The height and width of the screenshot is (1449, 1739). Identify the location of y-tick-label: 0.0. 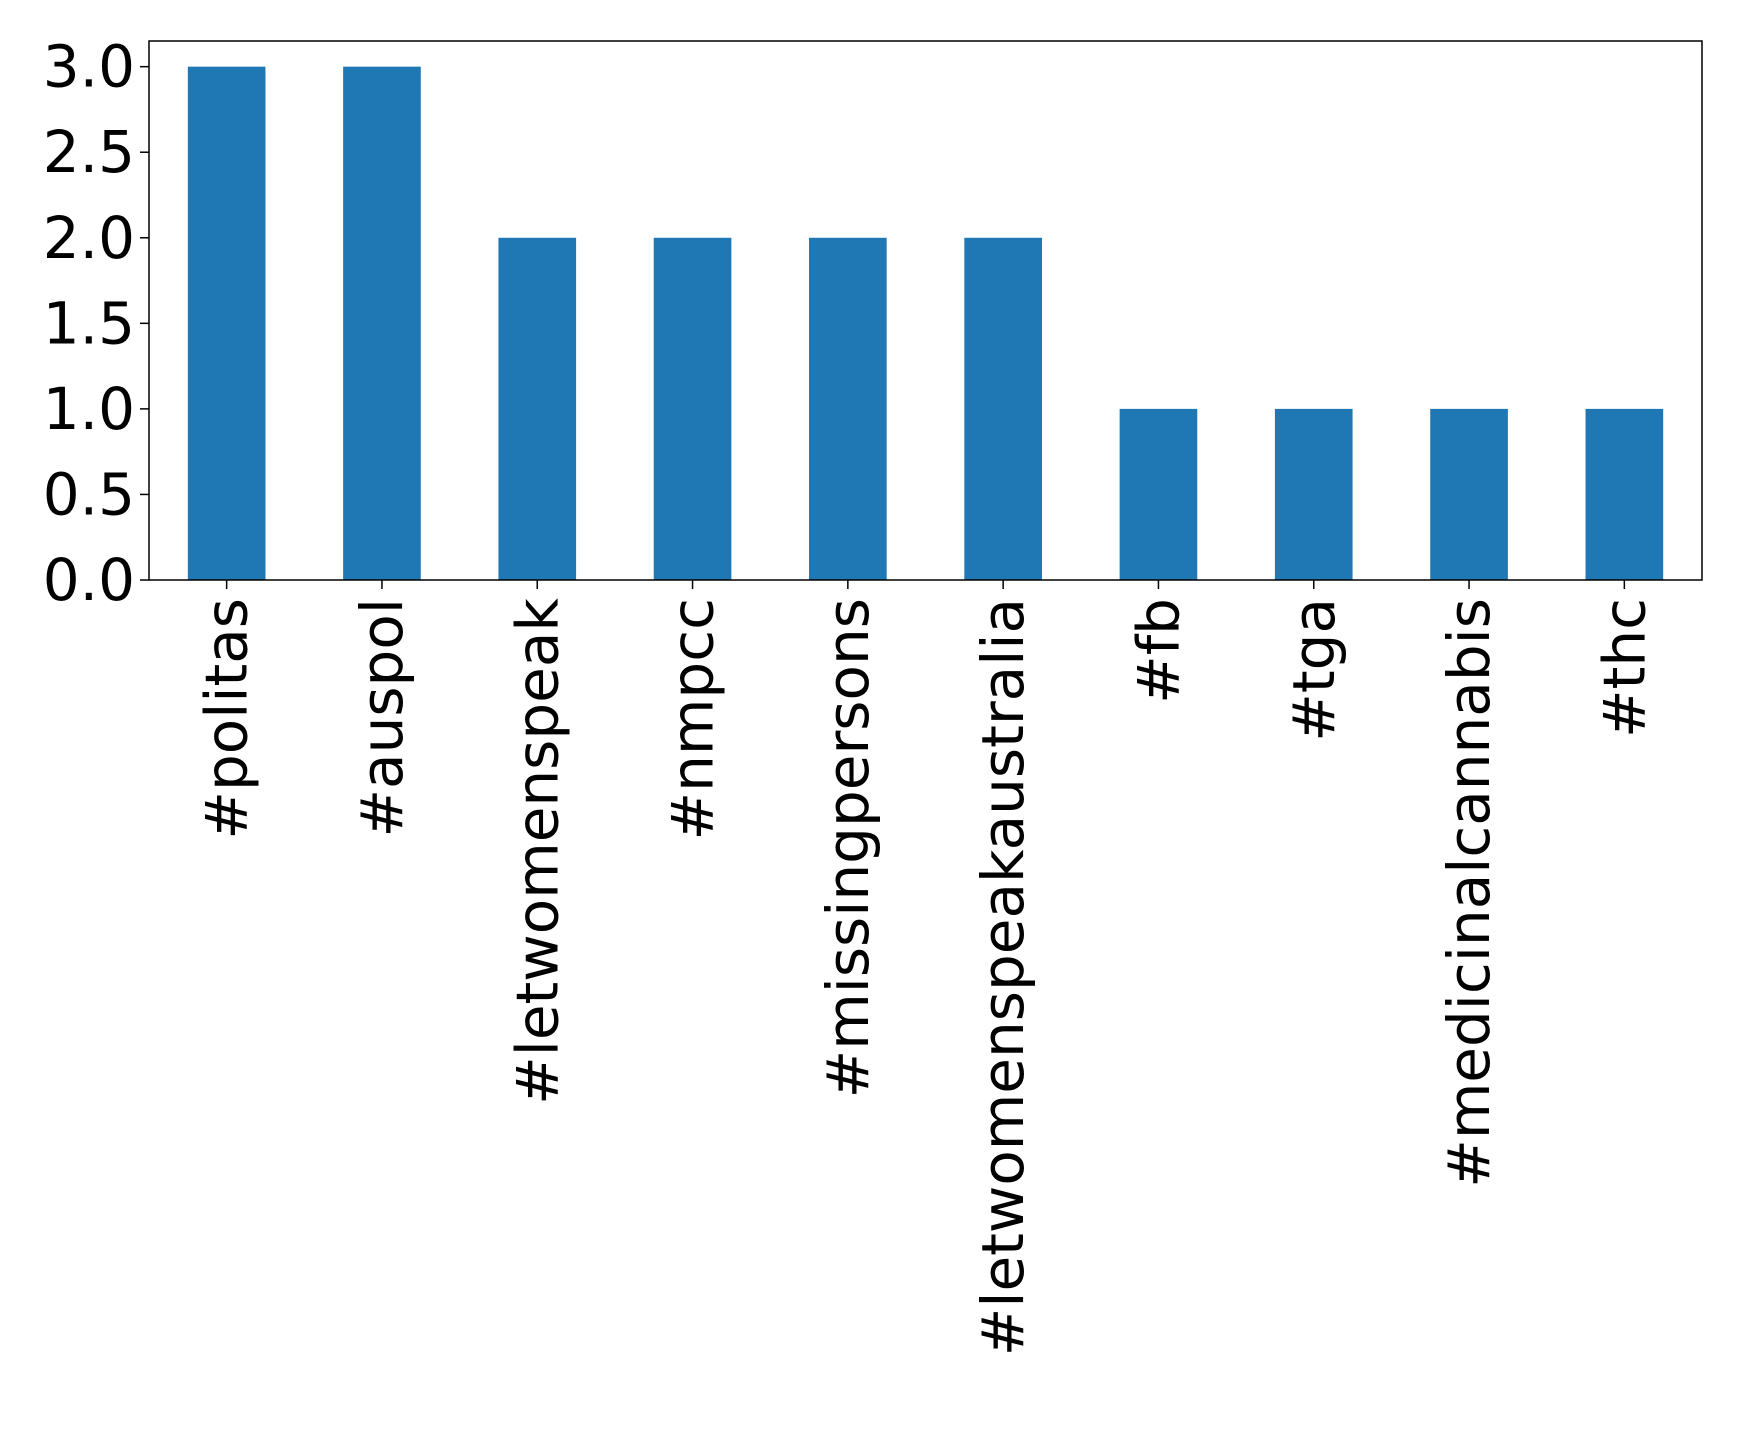
(89, 580).